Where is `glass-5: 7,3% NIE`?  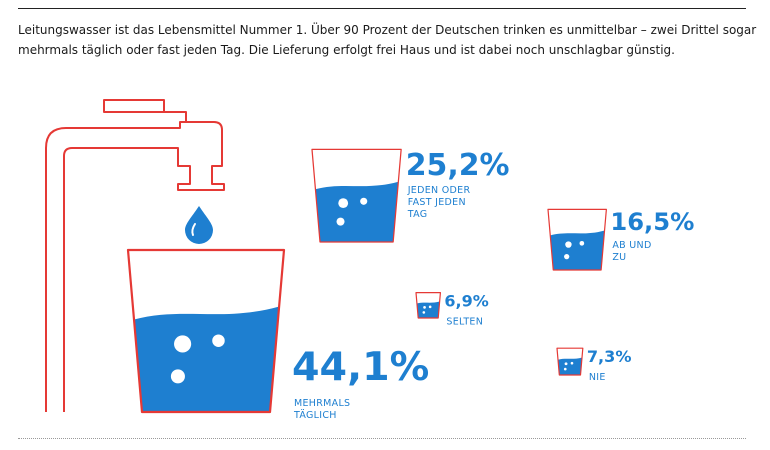 glass-5: 7,3% NIE is located at coordinates (594, 365).